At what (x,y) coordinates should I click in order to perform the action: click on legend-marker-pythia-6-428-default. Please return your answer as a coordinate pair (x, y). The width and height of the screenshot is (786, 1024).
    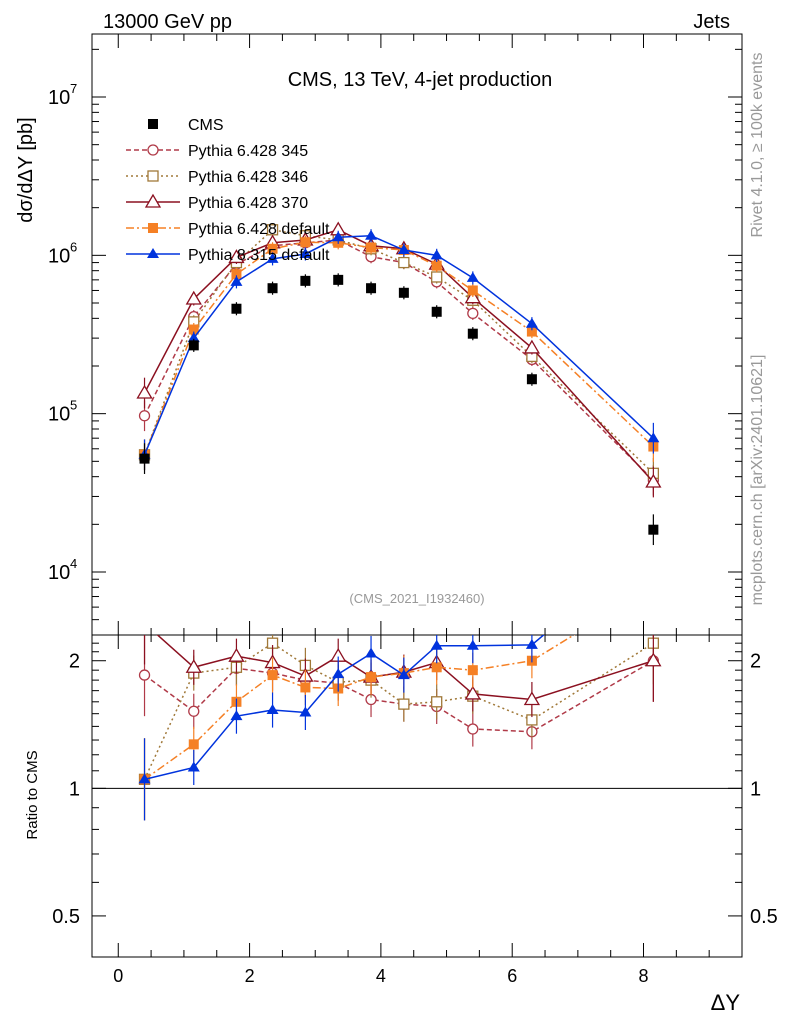
    Looking at the image, I should click on (153, 228).